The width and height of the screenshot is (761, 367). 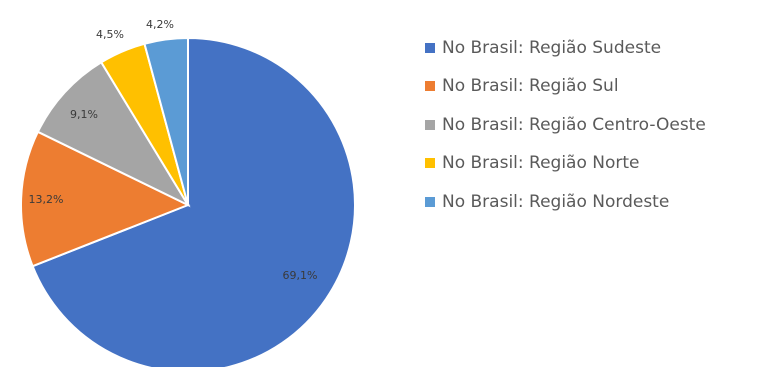 I want to click on legend-item: No Brasil: Região Sudeste, so click(x=565, y=47).